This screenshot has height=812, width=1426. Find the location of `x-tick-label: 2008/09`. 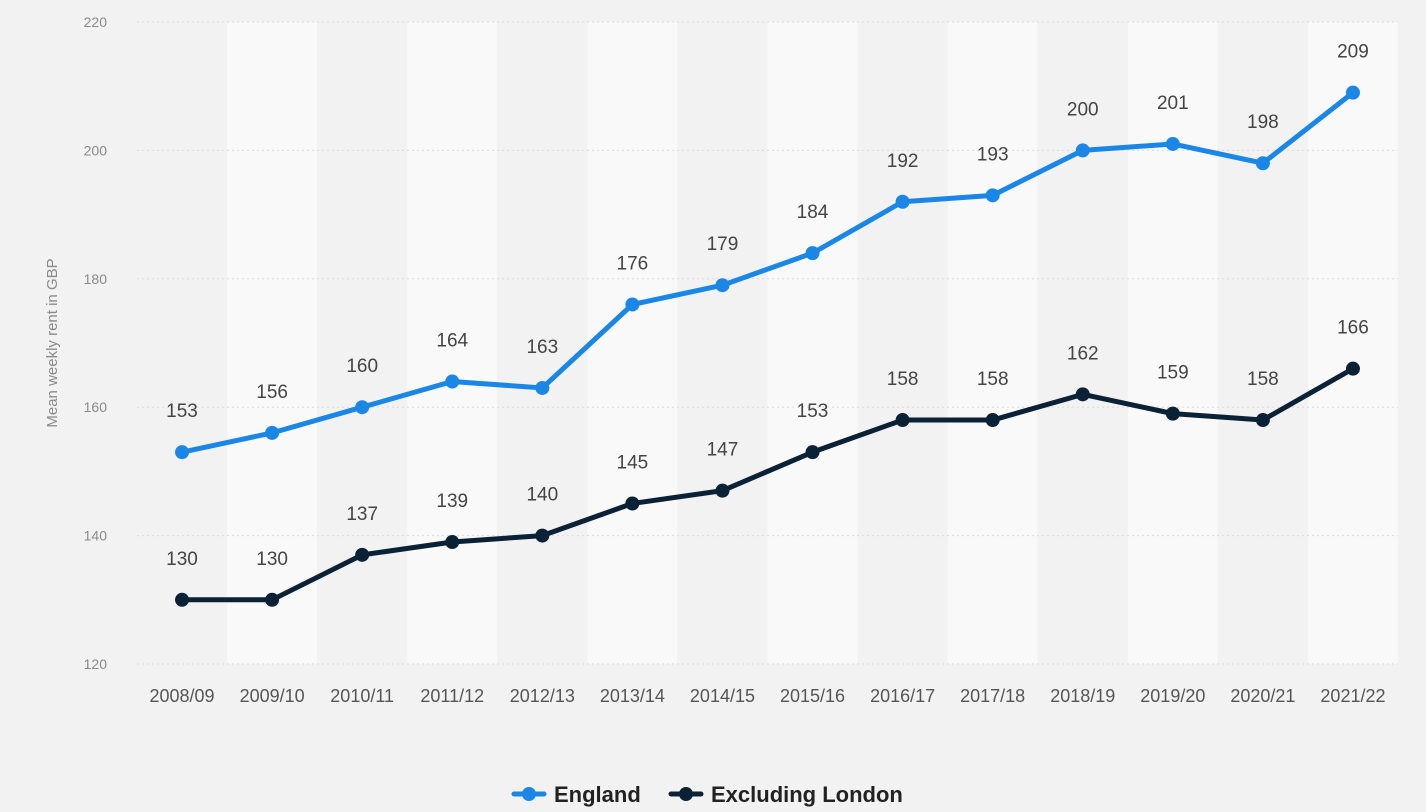

x-tick-label: 2008/09 is located at coordinates (181, 696).